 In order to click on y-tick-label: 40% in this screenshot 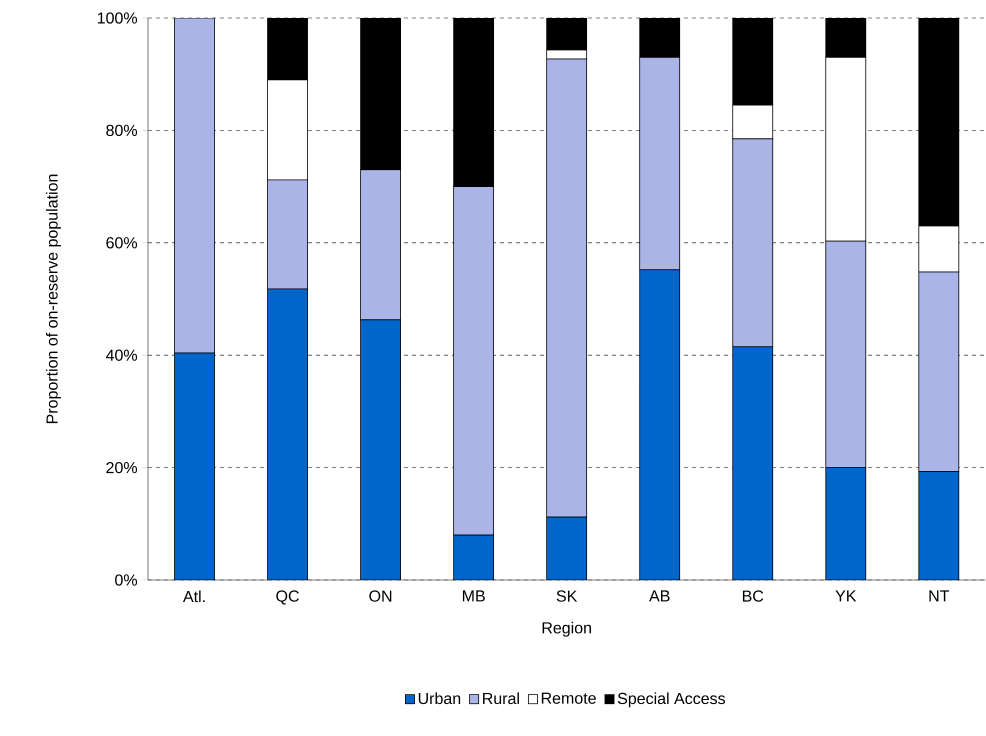, I will do `click(122, 355)`.